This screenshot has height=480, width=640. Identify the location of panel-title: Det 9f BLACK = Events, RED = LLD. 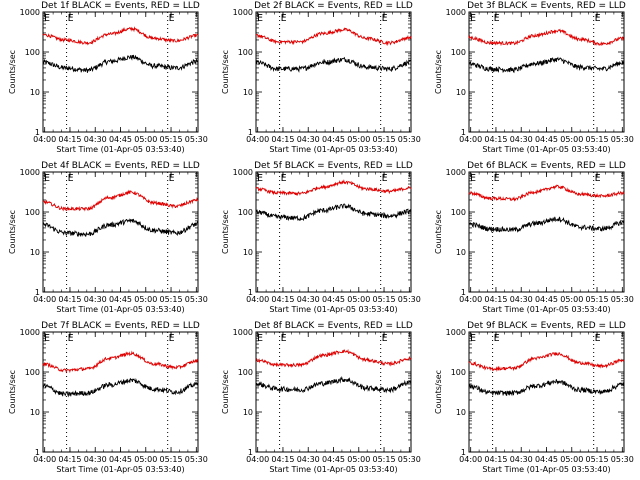
(546, 326).